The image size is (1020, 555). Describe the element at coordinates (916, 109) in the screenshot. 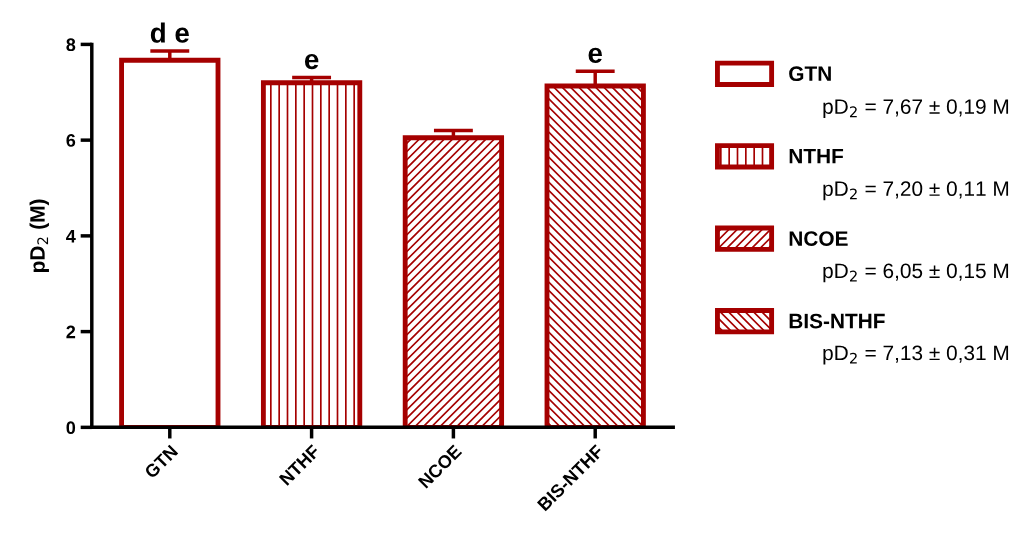

I see `text: pD$_{2}$ = 7,67 ± 0,19 M` at that location.